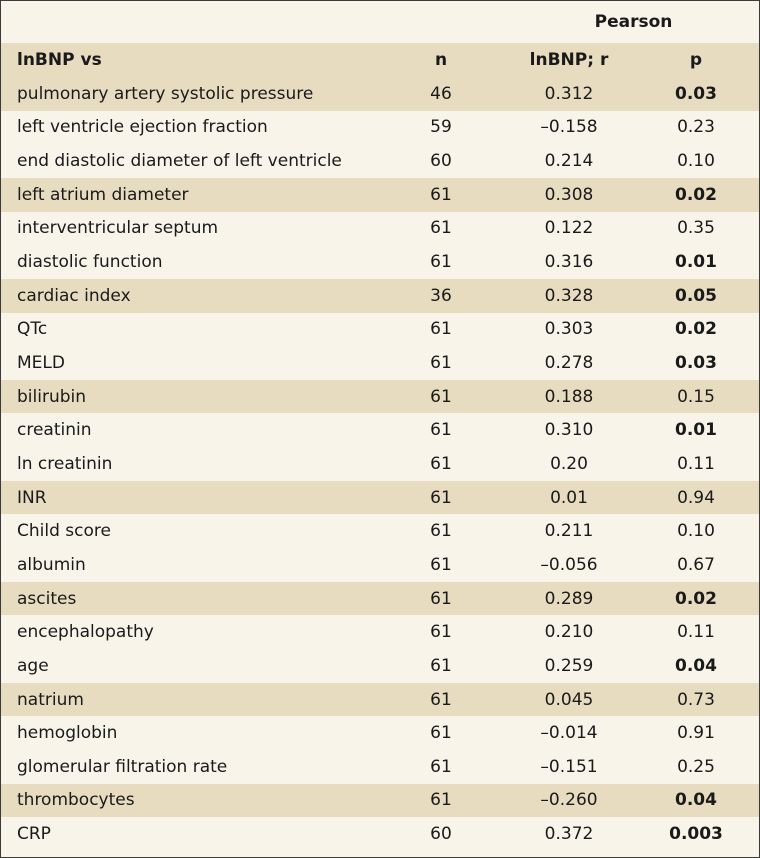 The width and height of the screenshot is (760, 858). What do you see at coordinates (85, 632) in the screenshot?
I see `row-variable: encephalopathy` at bounding box center [85, 632].